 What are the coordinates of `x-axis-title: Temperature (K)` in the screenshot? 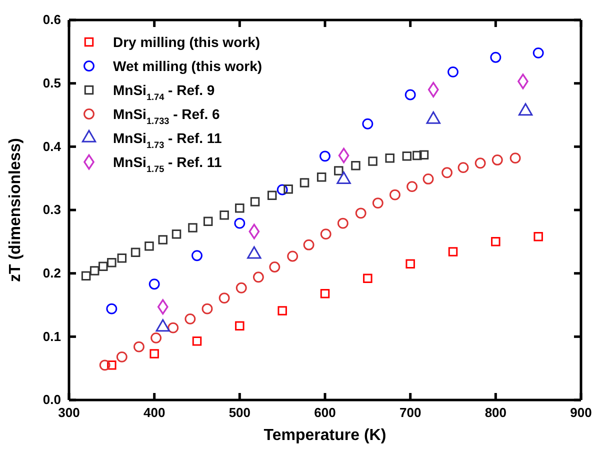 It's located at (325, 435).